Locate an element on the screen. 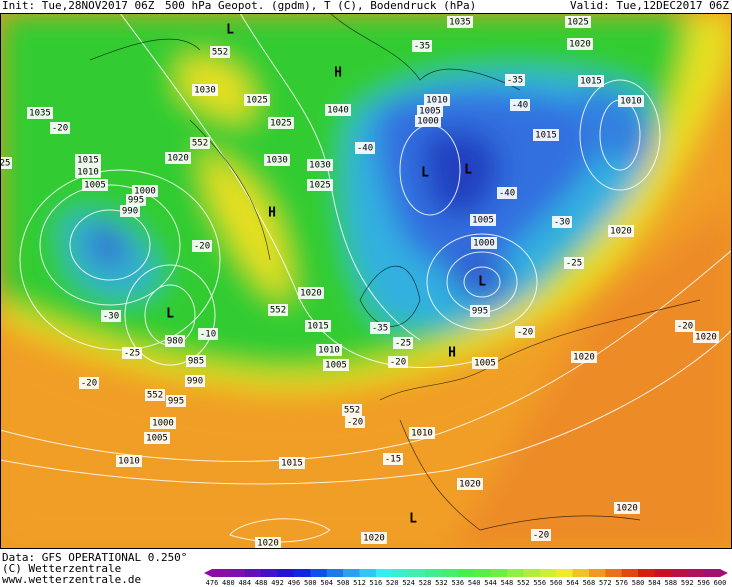  colorbar-label: 528 is located at coordinates (425, 583).